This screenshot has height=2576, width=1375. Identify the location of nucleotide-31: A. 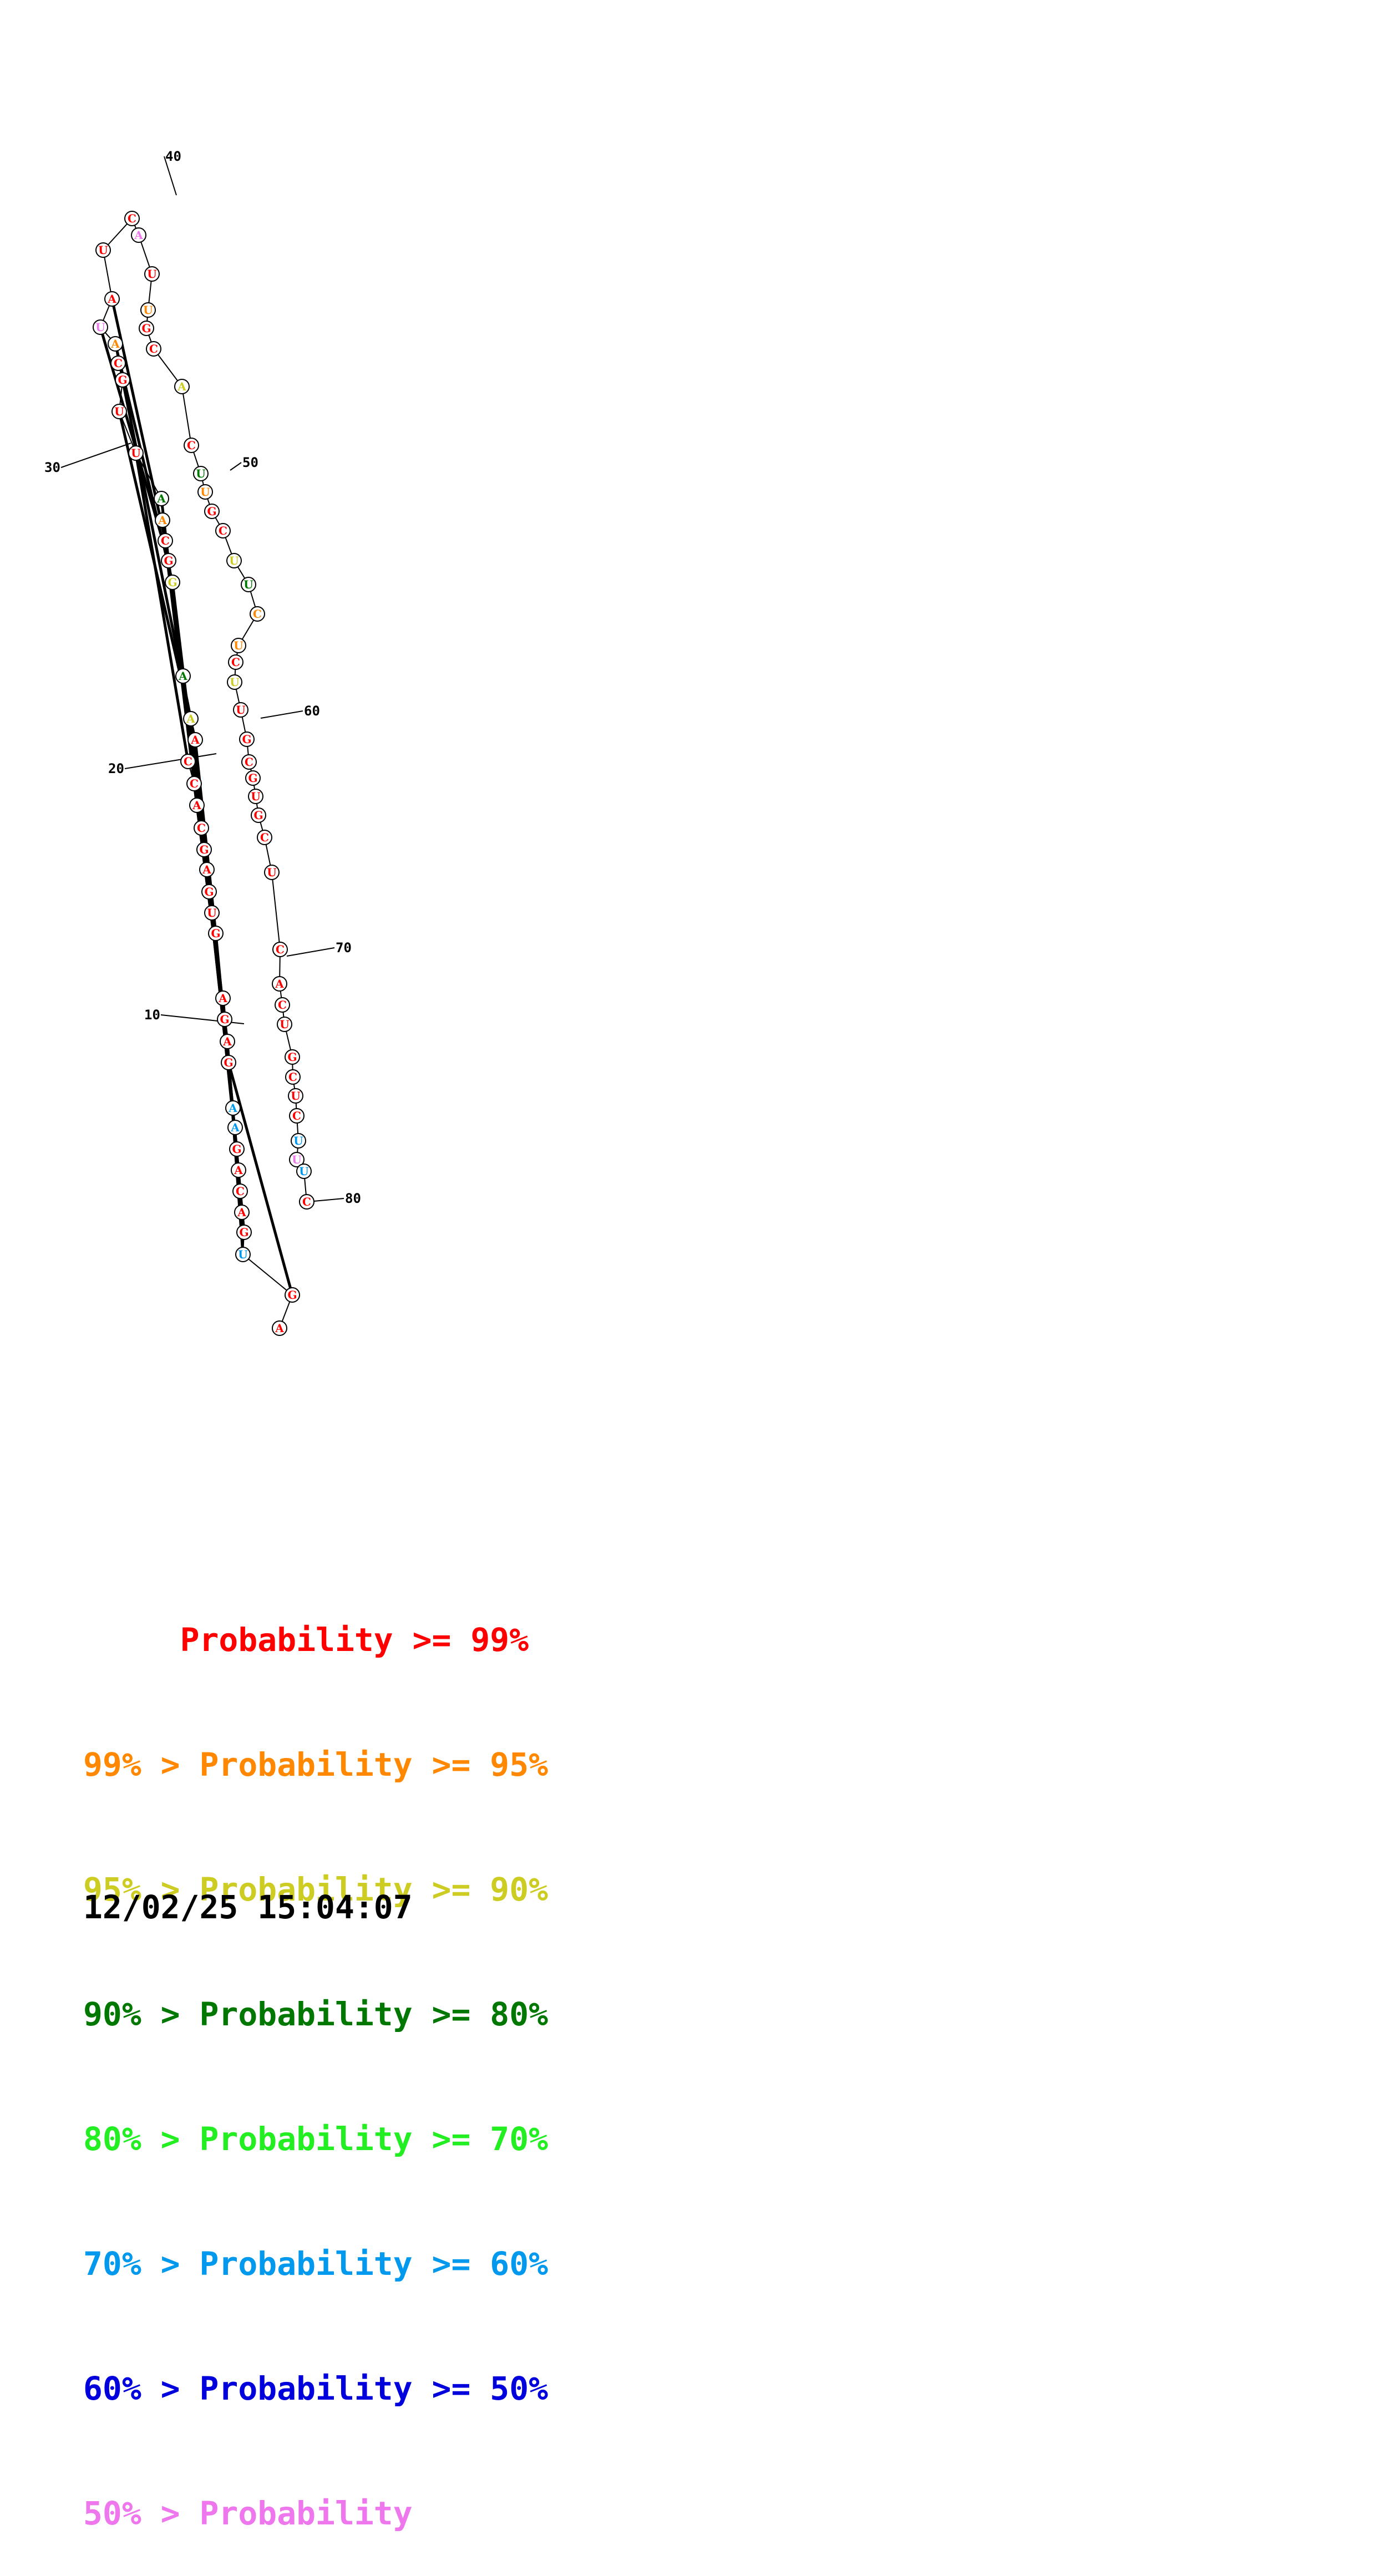
(161, 498).